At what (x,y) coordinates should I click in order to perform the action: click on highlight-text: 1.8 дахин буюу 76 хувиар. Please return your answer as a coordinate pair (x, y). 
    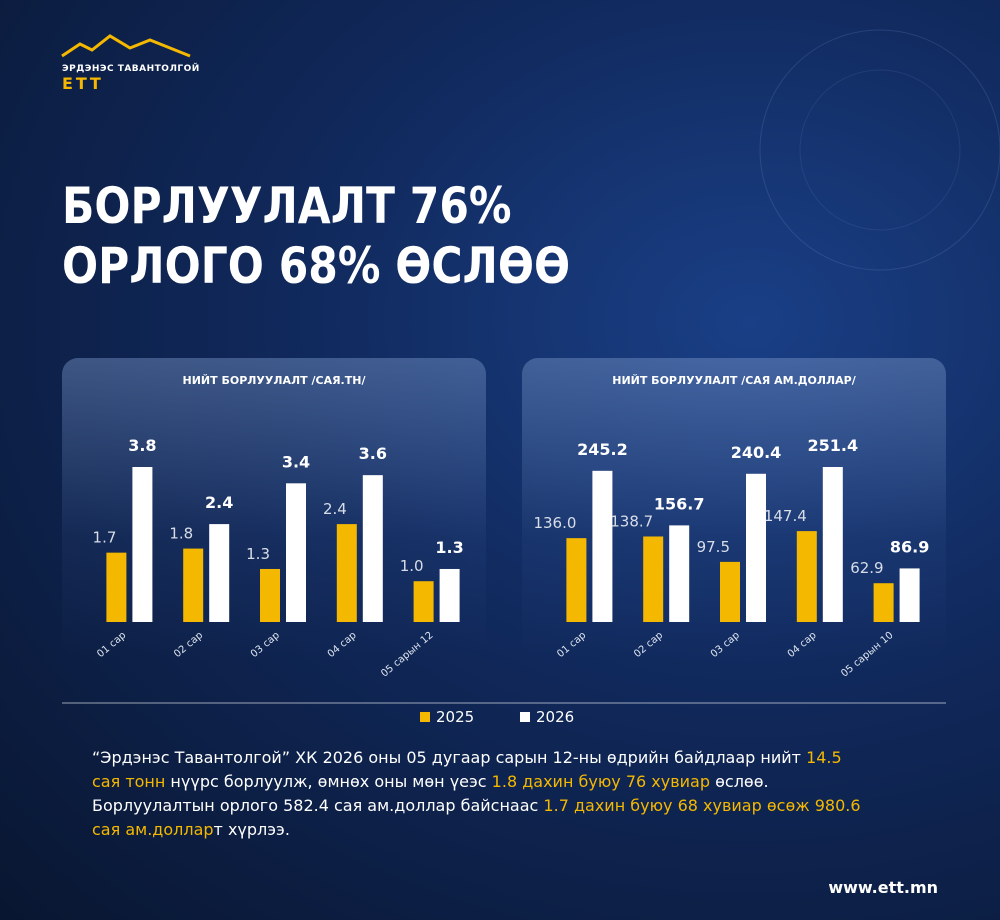
    Looking at the image, I should click on (601, 781).